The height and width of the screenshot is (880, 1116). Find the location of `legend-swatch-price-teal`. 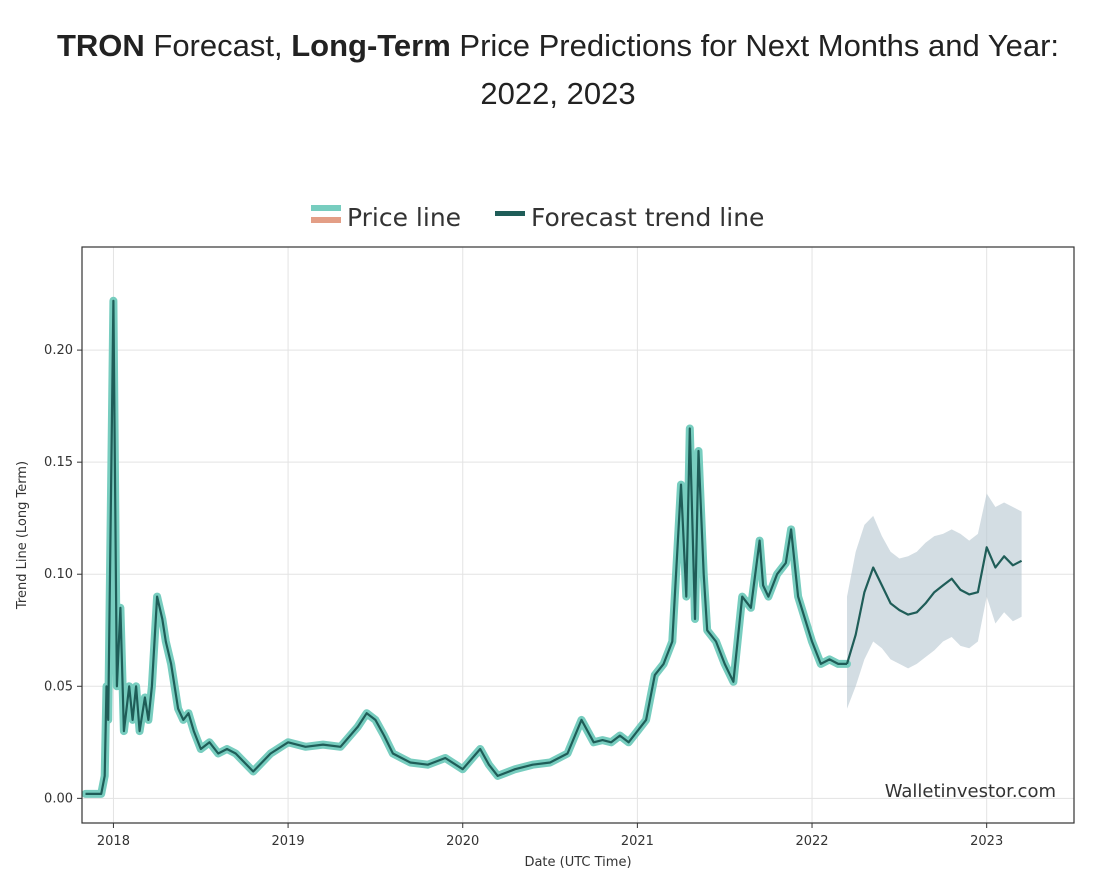

legend-swatch-price-teal is located at coordinates (326, 208).